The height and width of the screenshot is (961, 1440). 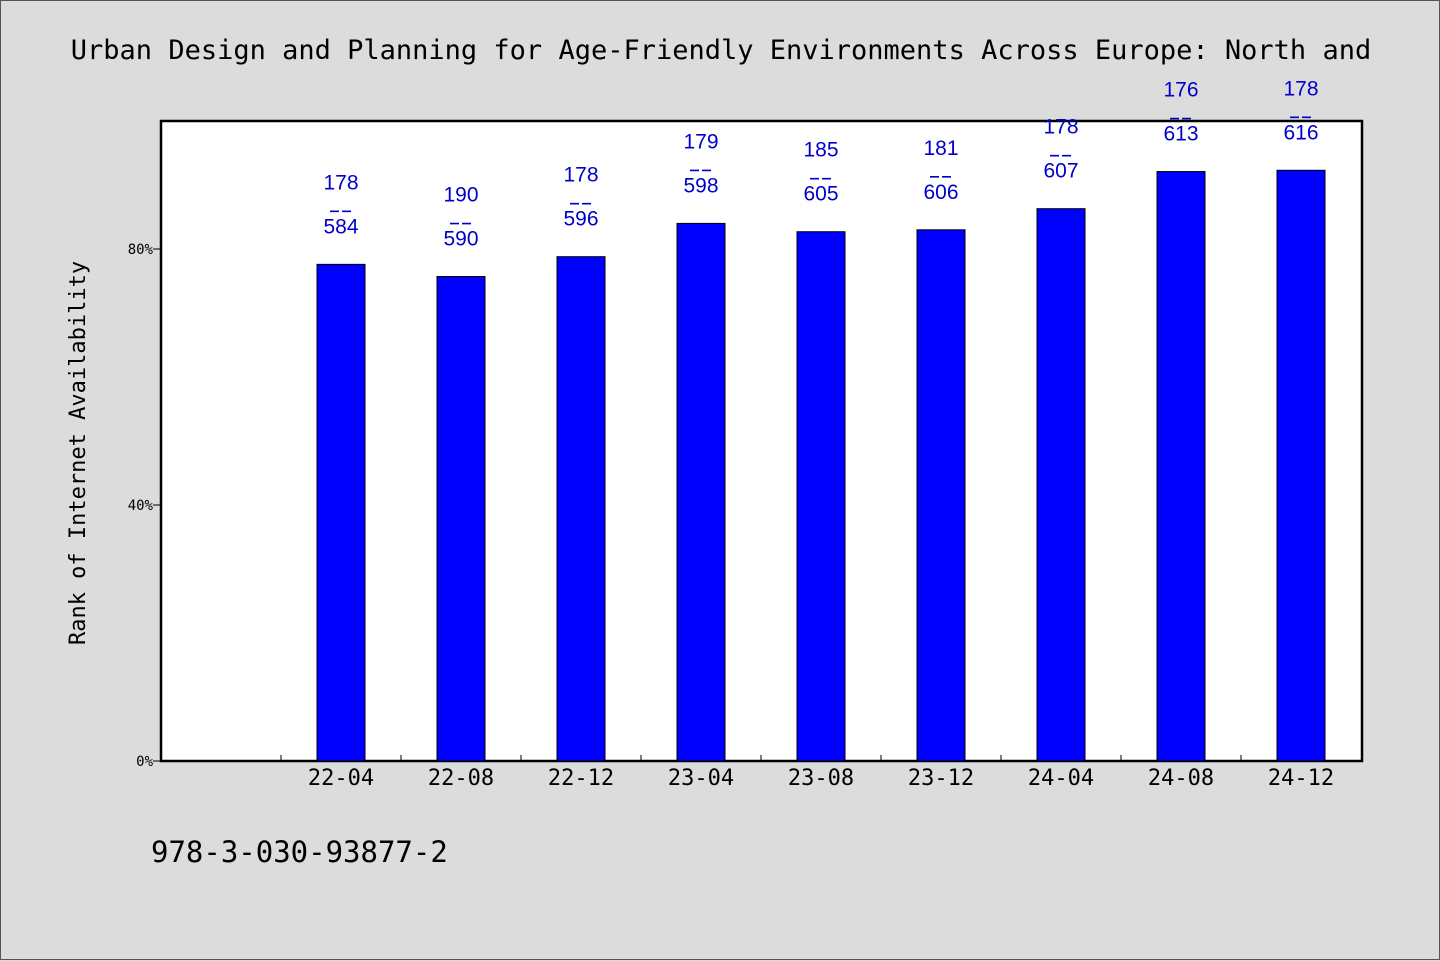 What do you see at coordinates (461, 778) in the screenshot?
I see `x-tick-label: 22-08` at bounding box center [461, 778].